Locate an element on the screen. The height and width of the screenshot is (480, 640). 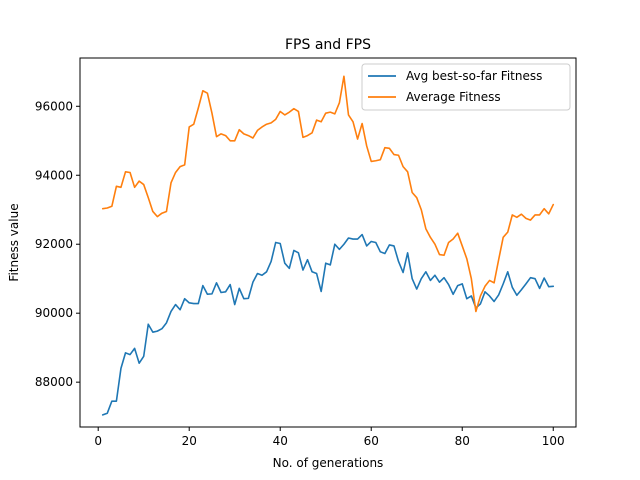
x-tick-label: 0 is located at coordinates (98, 441).